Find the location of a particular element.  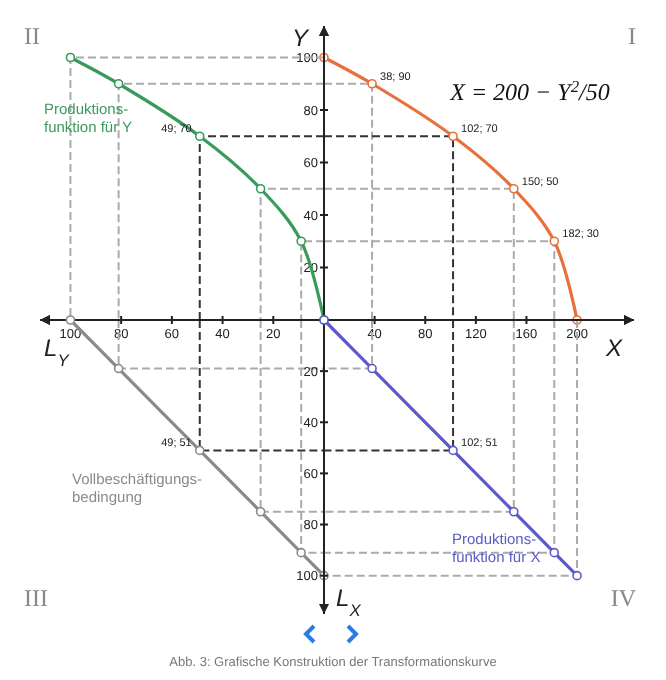

y-axis-title: Y is located at coordinates (300, 38).